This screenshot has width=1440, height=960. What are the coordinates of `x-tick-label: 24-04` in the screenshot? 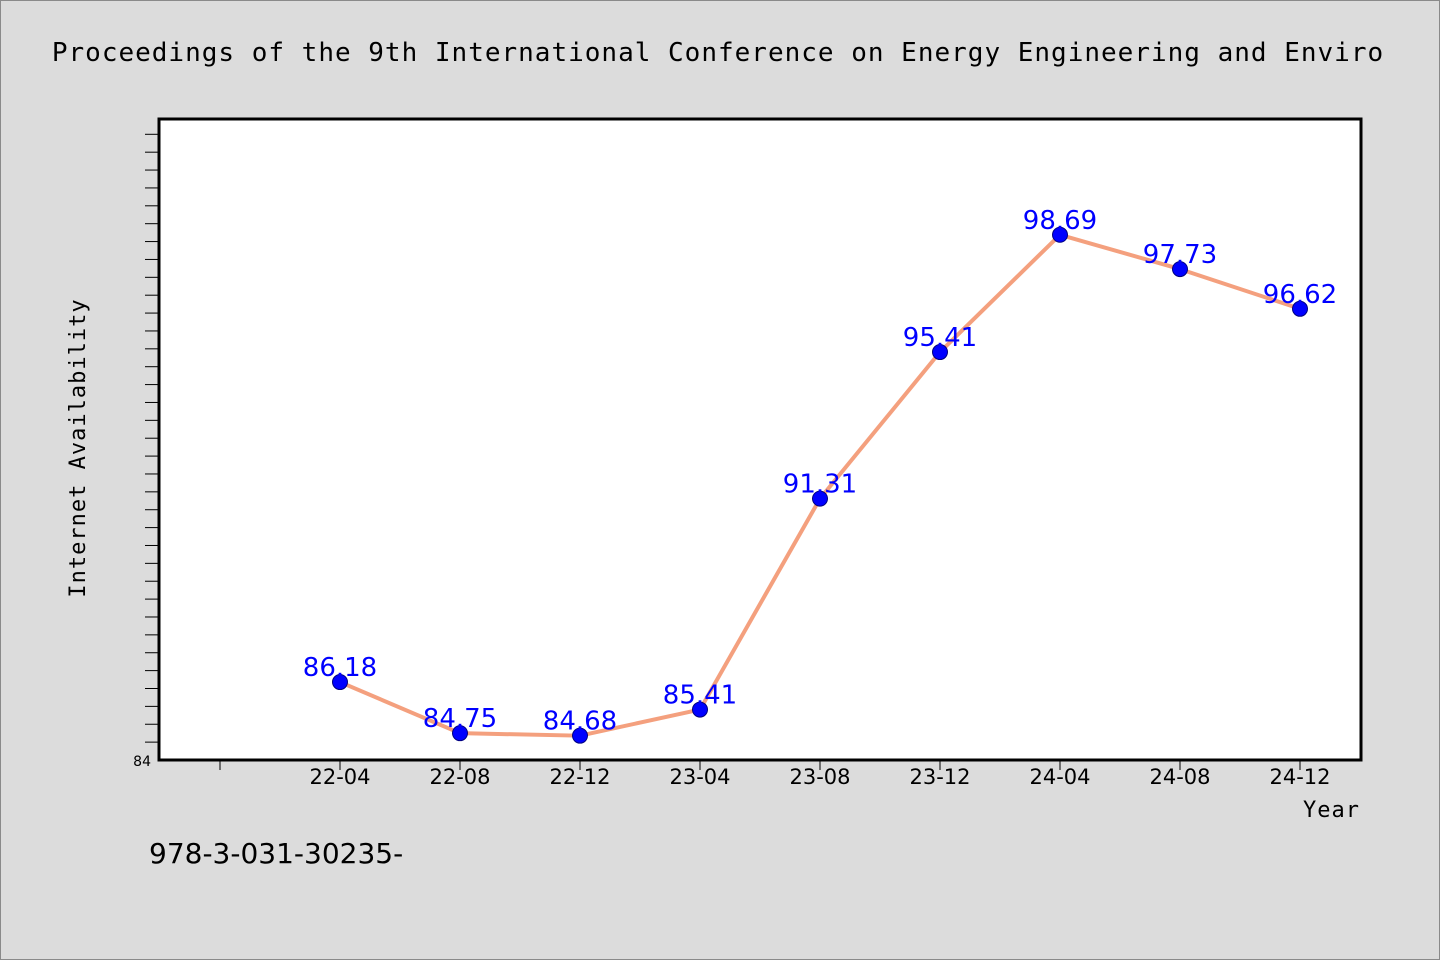 It's located at (1059, 777).